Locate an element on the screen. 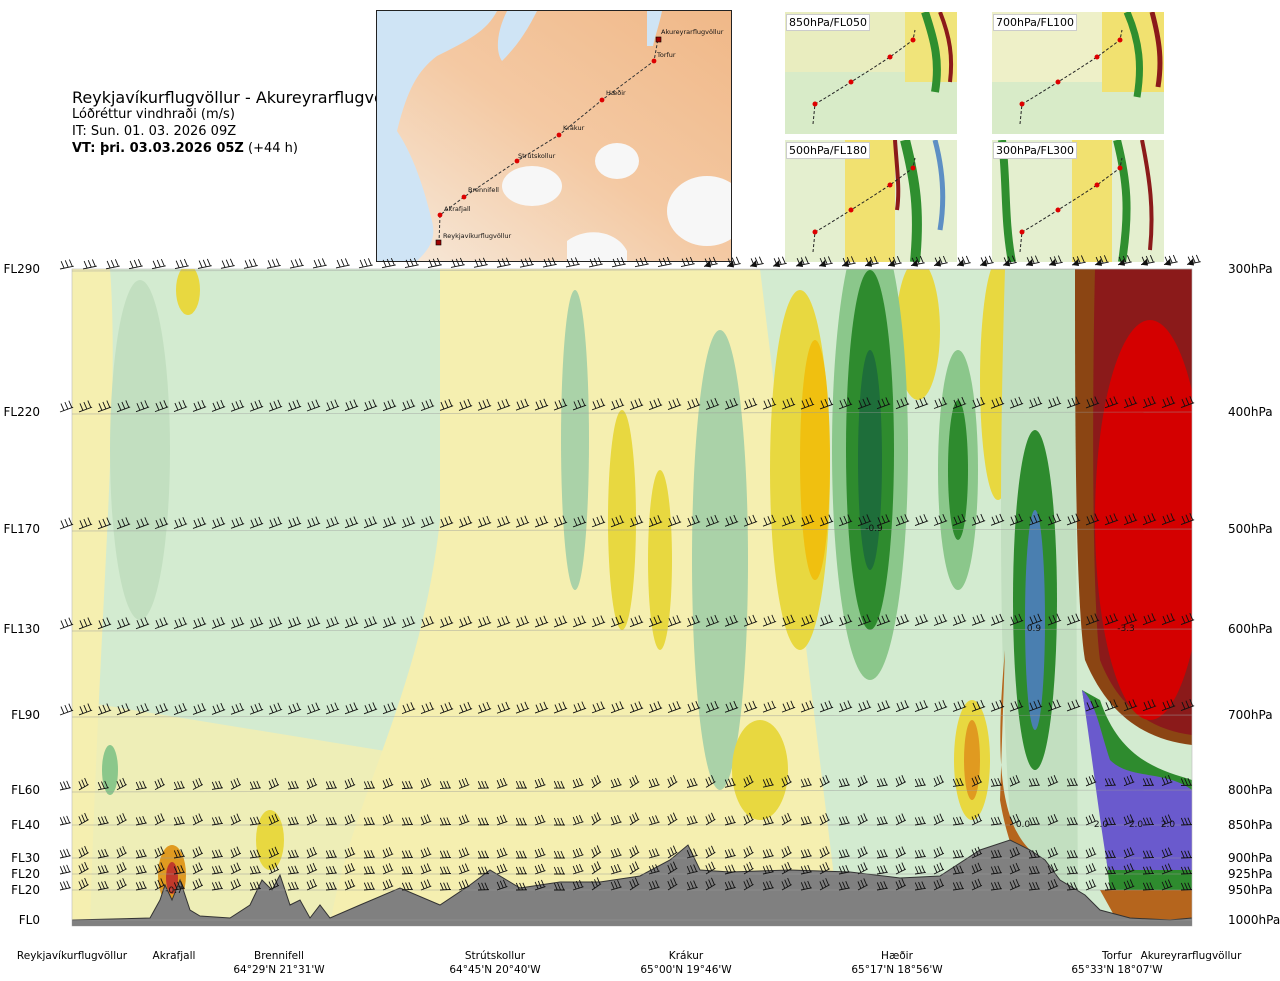 The height and width of the screenshot is (981, 1280). cell-sink-3-core is located at coordinates (815, 460).